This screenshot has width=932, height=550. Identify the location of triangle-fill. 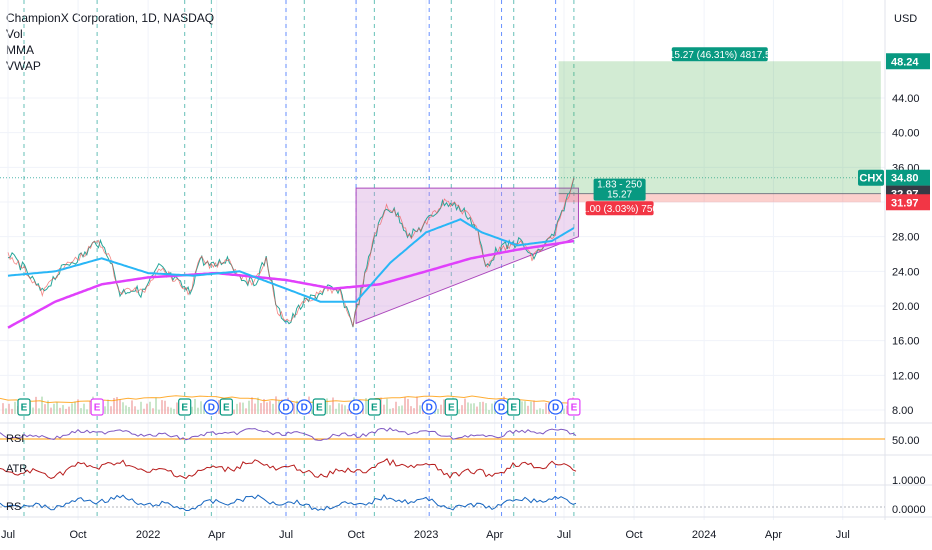
(467, 256).